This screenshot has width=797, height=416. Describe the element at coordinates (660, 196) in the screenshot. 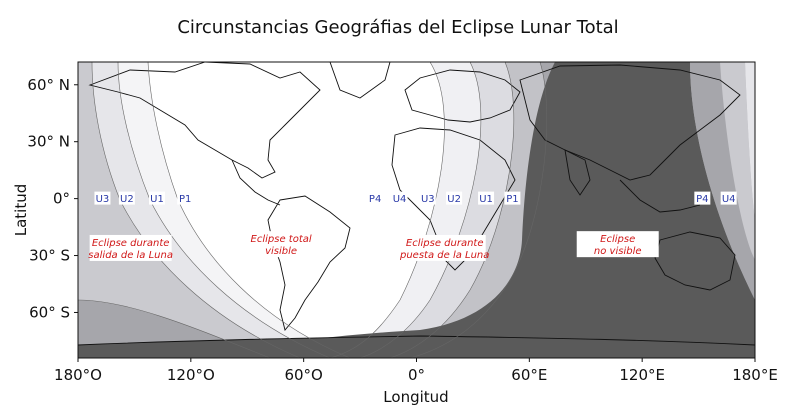

I see `southeast-asia-outline` at that location.